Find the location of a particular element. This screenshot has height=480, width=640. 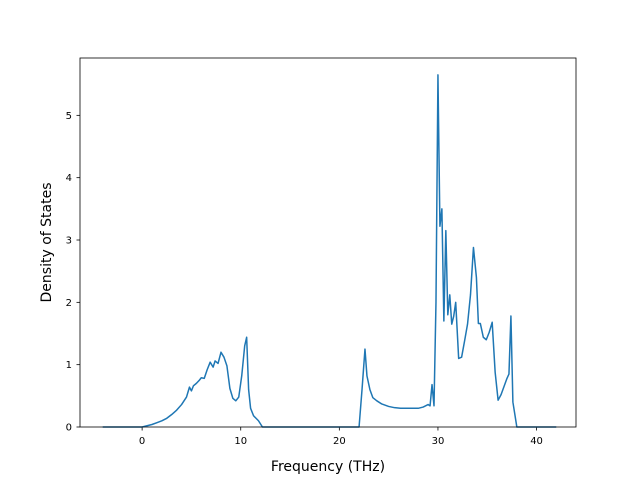

y-tick-label: 3 is located at coordinates (69, 241).